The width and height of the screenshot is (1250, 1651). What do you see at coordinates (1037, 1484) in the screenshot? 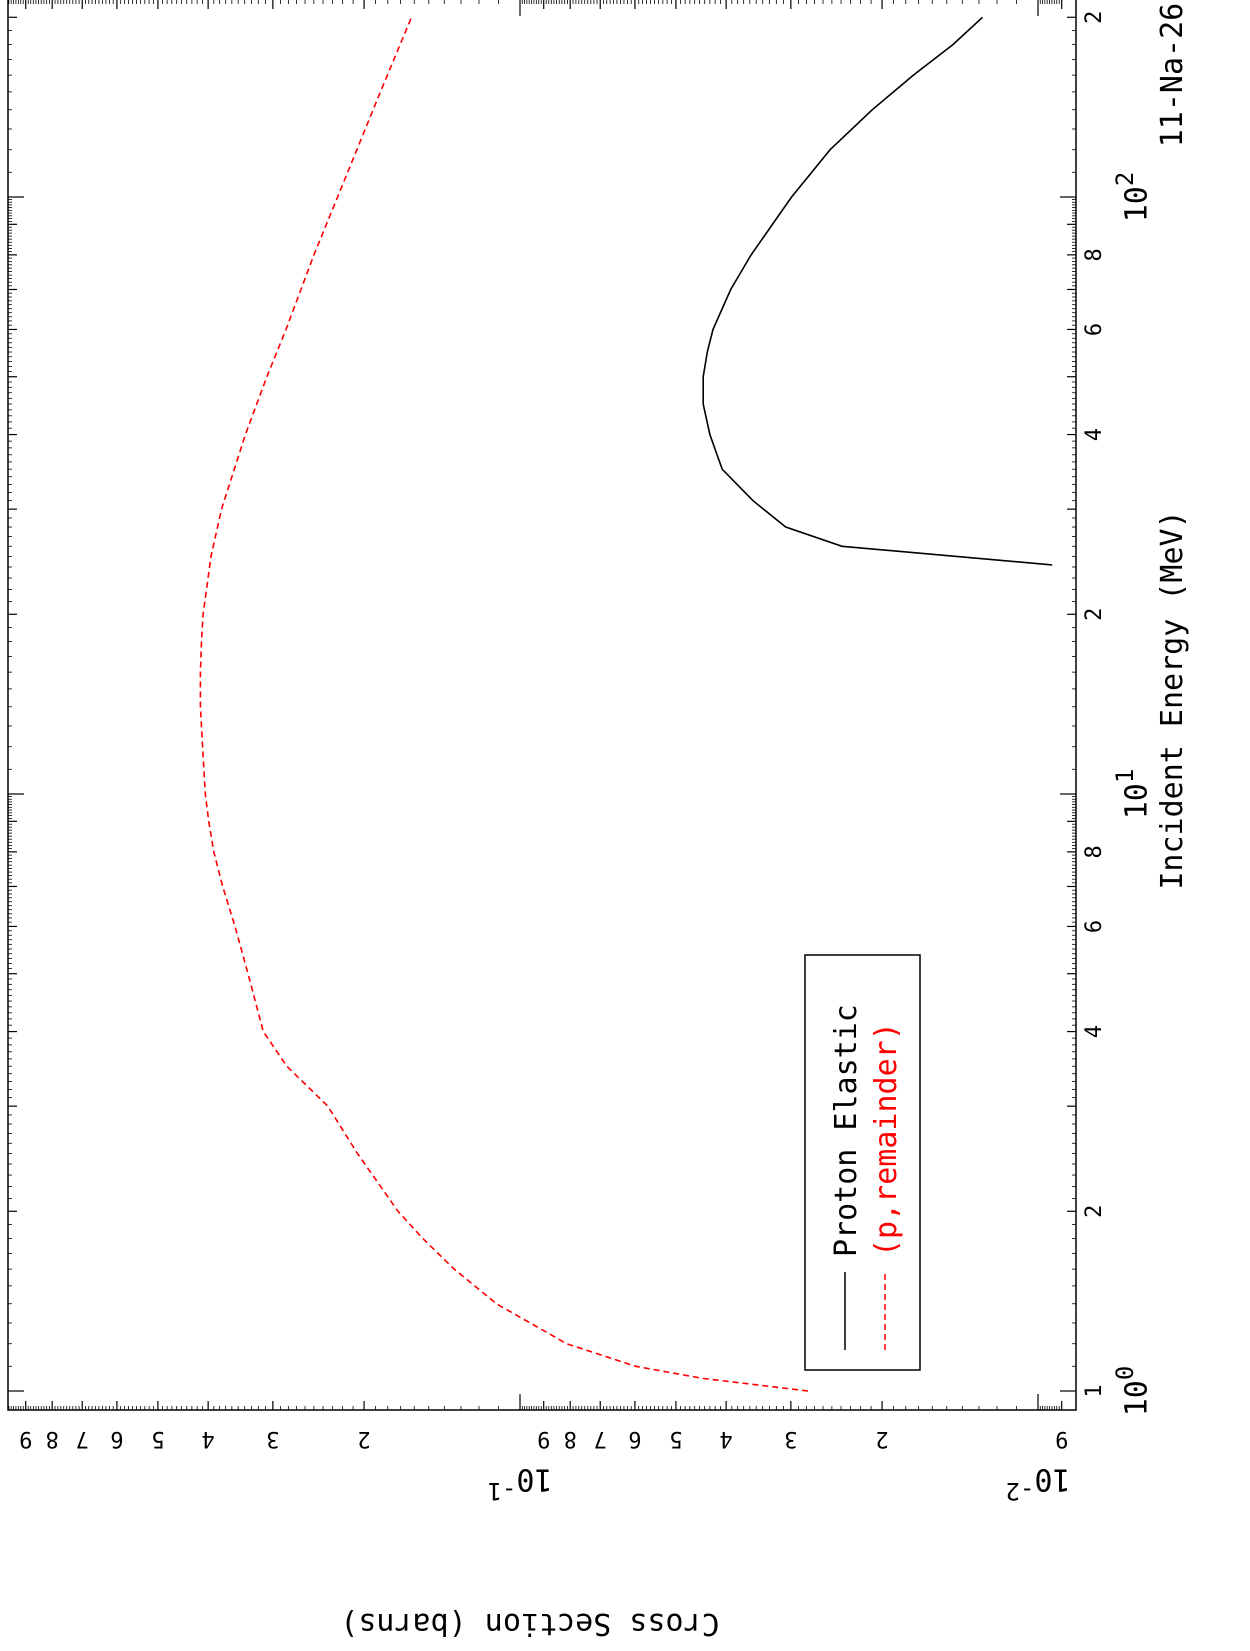
I see `y-decade-label: 10-2` at bounding box center [1037, 1484].